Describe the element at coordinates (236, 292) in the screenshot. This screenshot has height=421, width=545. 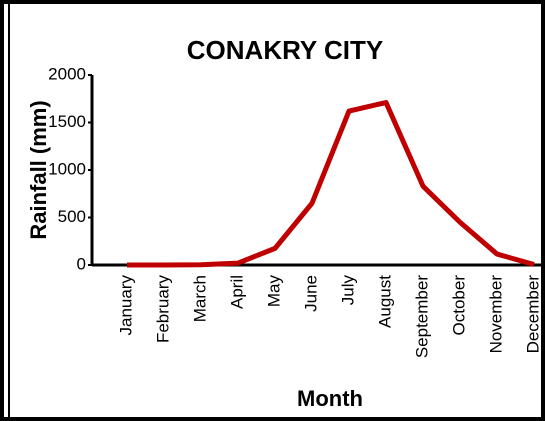
I see `x-tick-label: April` at that location.